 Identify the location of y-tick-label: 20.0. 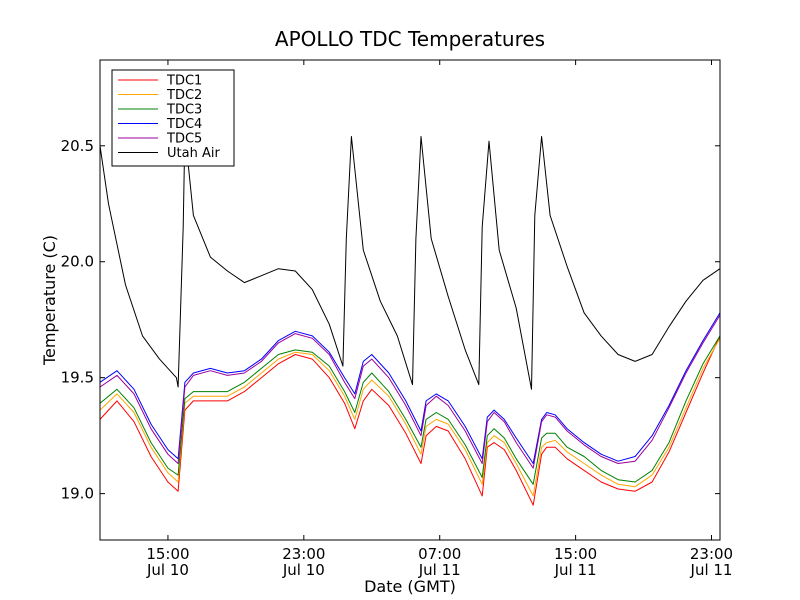
(77, 262).